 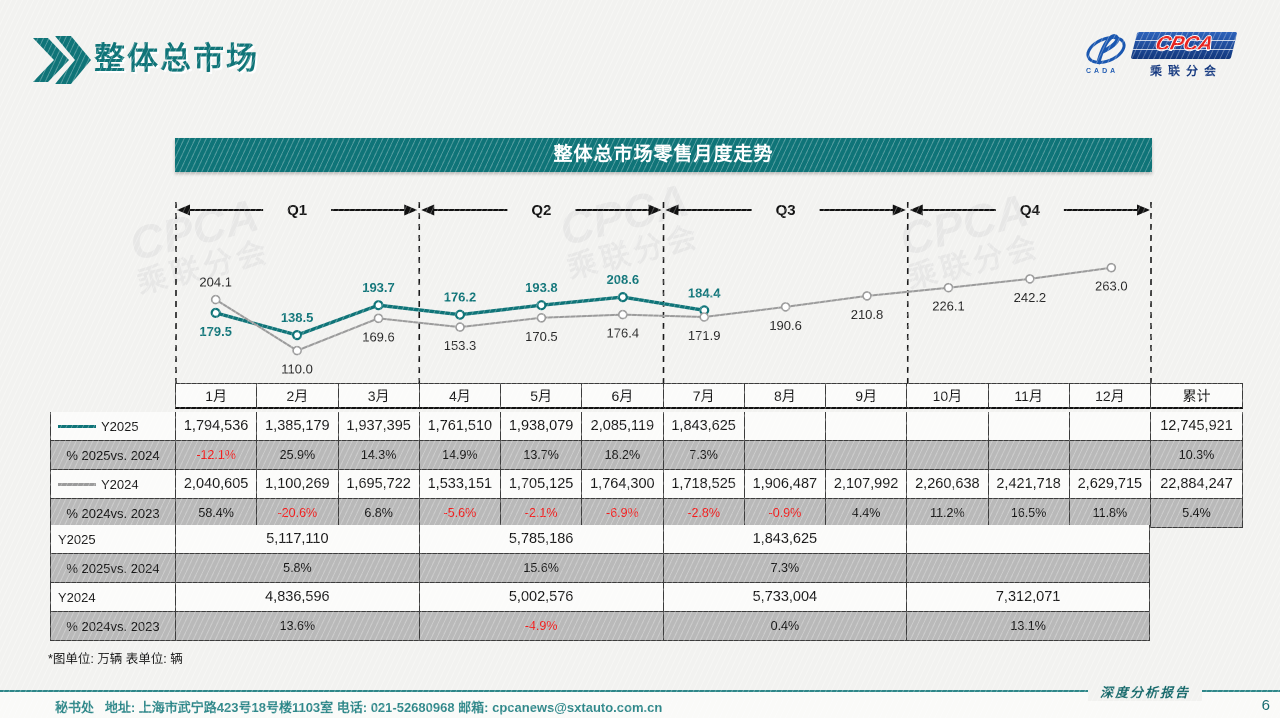 What do you see at coordinates (297, 317) in the screenshot?
I see `data-label: 138.5` at bounding box center [297, 317].